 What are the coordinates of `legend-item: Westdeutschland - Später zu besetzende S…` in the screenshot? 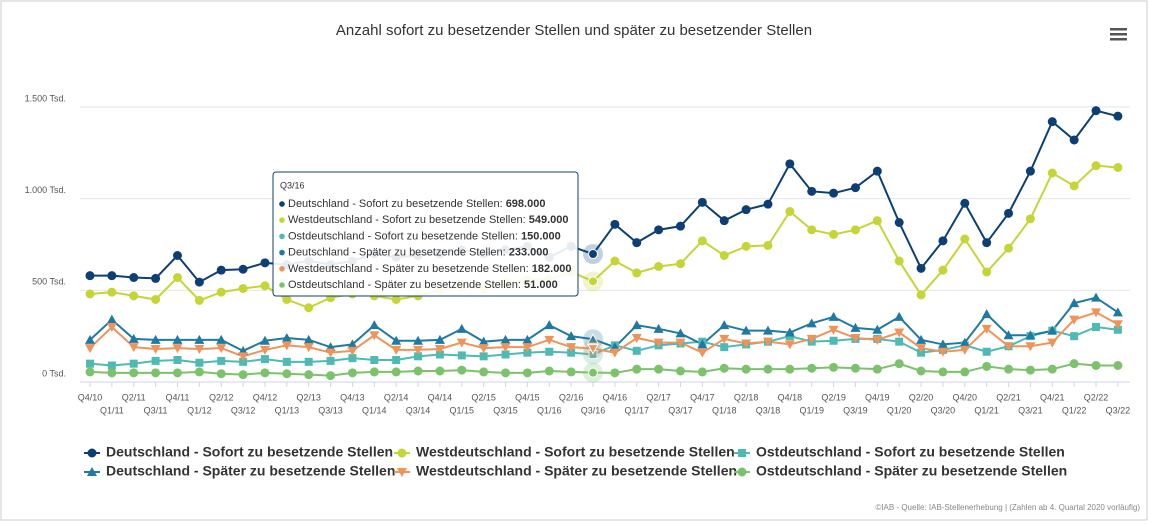 It's located at (565, 471).